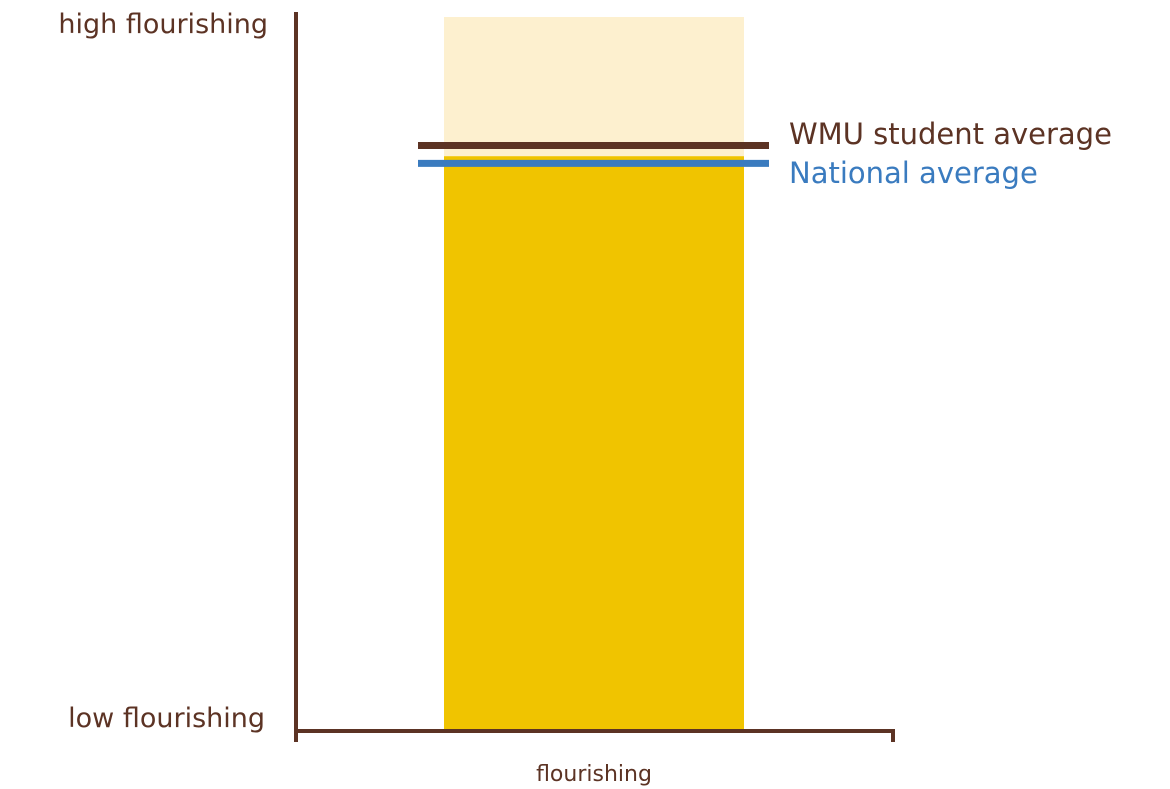  Describe the element at coordinates (166, 718) in the screenshot. I see `y-axis-bottom-label: low flourishing` at that location.